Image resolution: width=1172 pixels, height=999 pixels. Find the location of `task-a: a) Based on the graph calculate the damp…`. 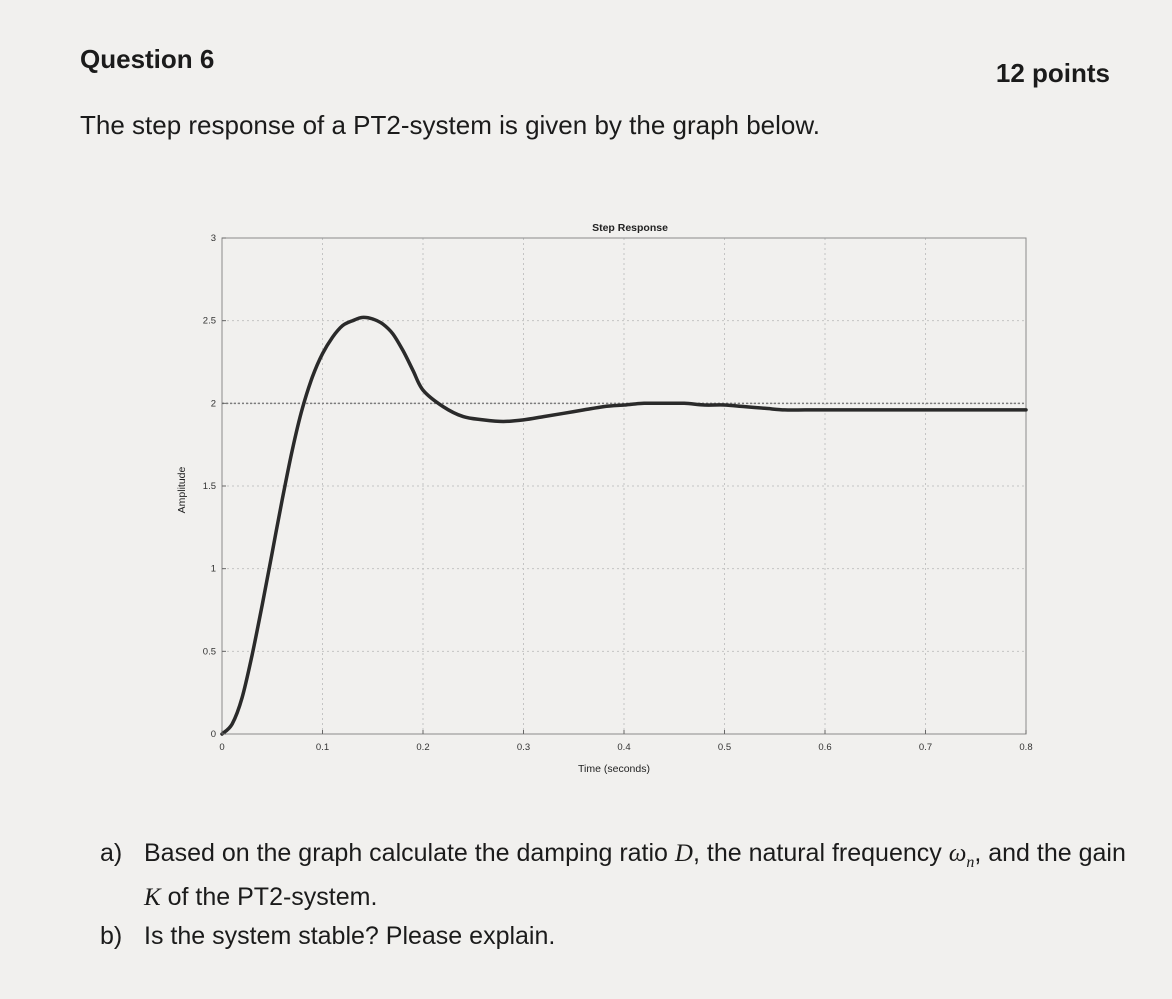

task-a: a) Based on the graph calculate the damp… is located at coordinates (620, 875).